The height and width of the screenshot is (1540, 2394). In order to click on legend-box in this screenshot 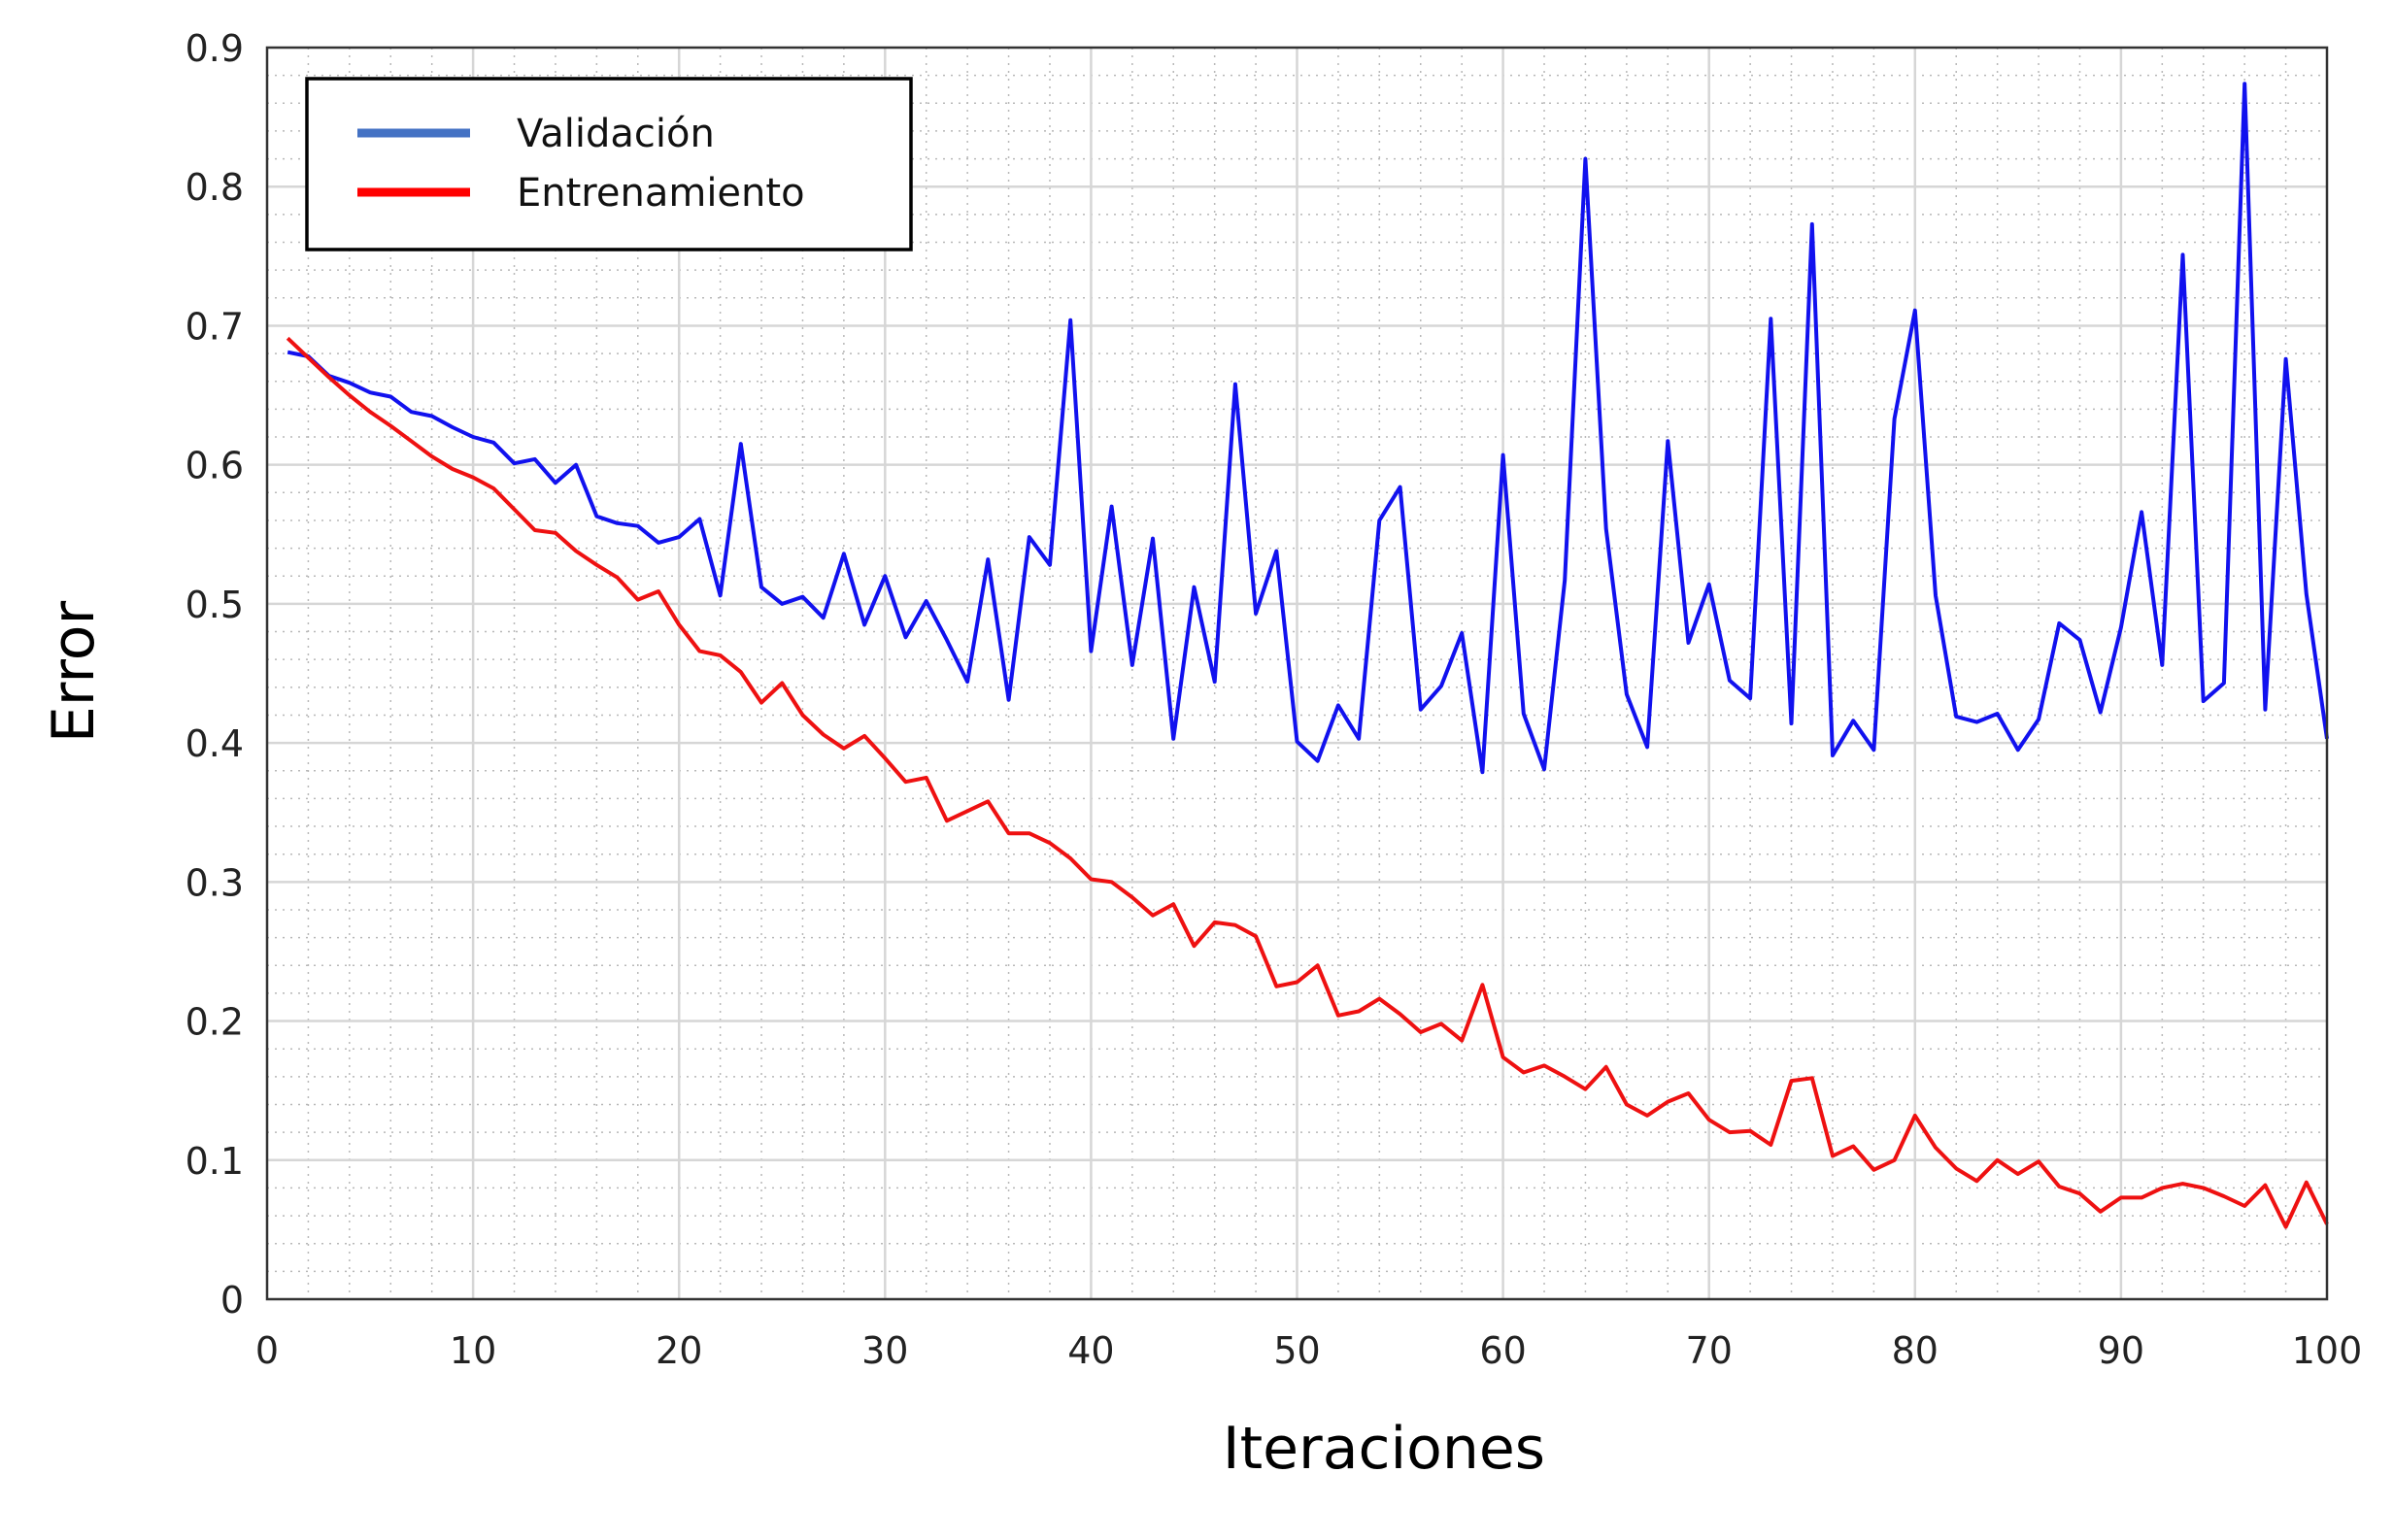, I will do `click(609, 164)`.